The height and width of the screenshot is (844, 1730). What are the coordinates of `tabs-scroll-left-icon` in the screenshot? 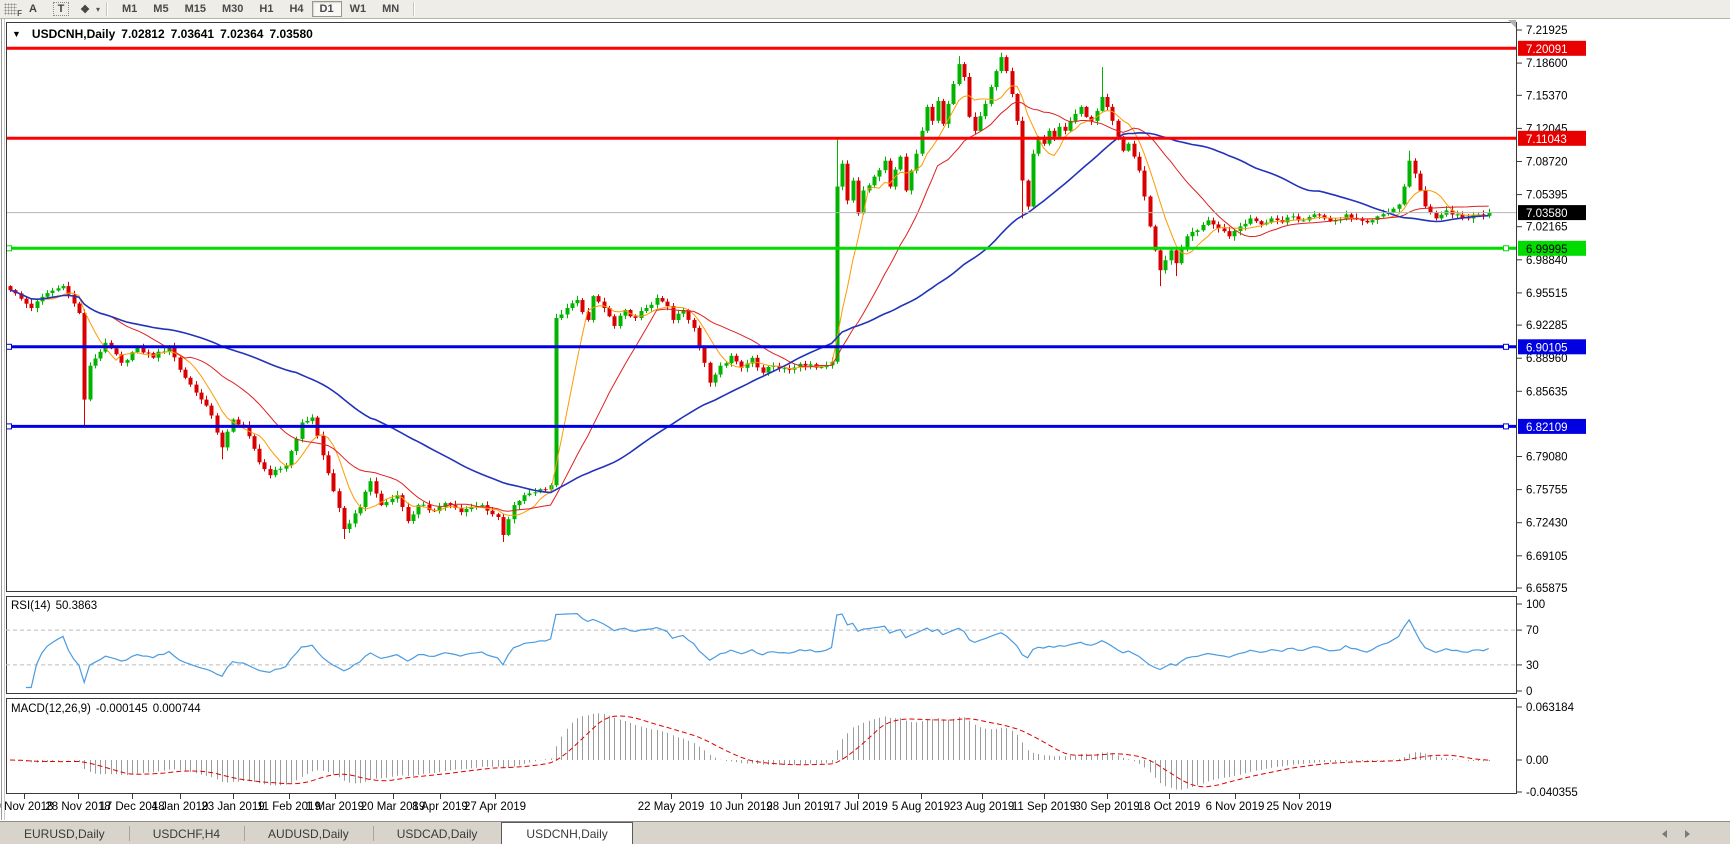 It's located at (1664, 833).